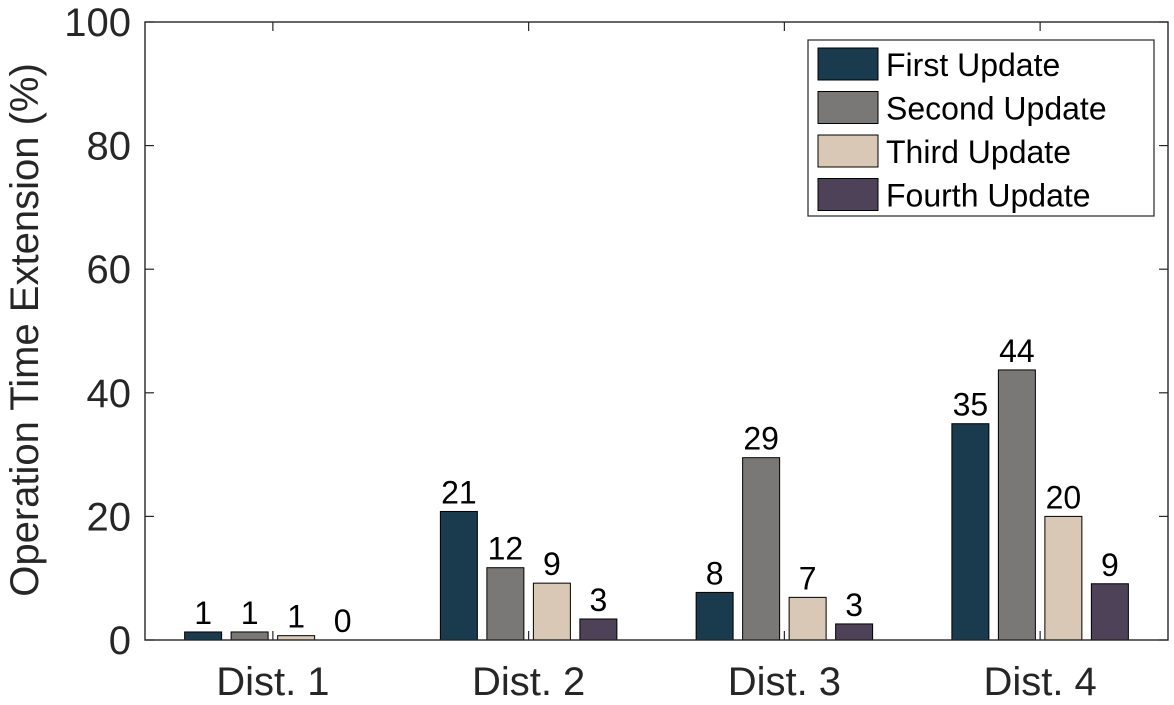 The width and height of the screenshot is (1174, 705). I want to click on legend-label: Second Update, so click(996, 109).